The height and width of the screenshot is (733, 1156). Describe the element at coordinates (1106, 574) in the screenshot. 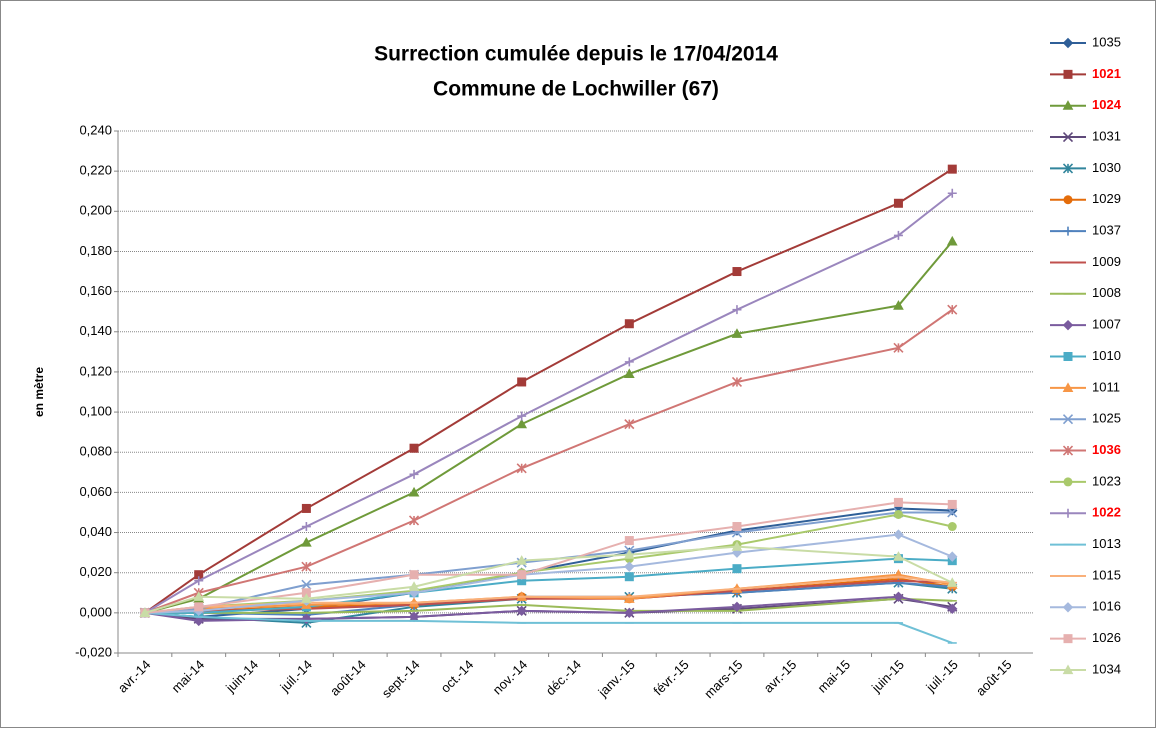

I see `legend-label: 1015` at that location.